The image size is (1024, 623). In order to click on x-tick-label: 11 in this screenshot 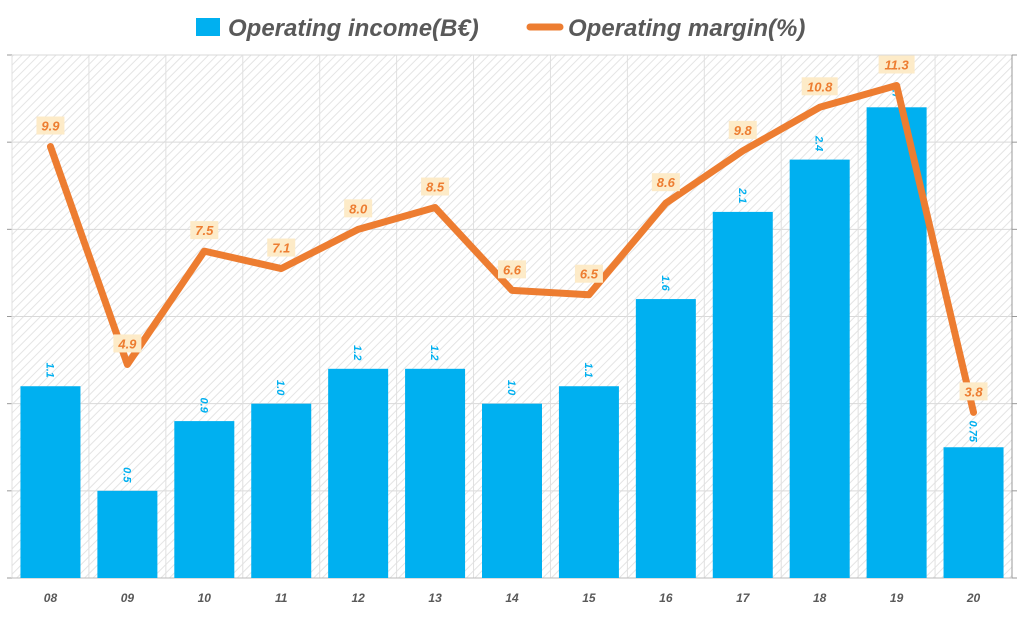, I will do `click(281, 598)`.